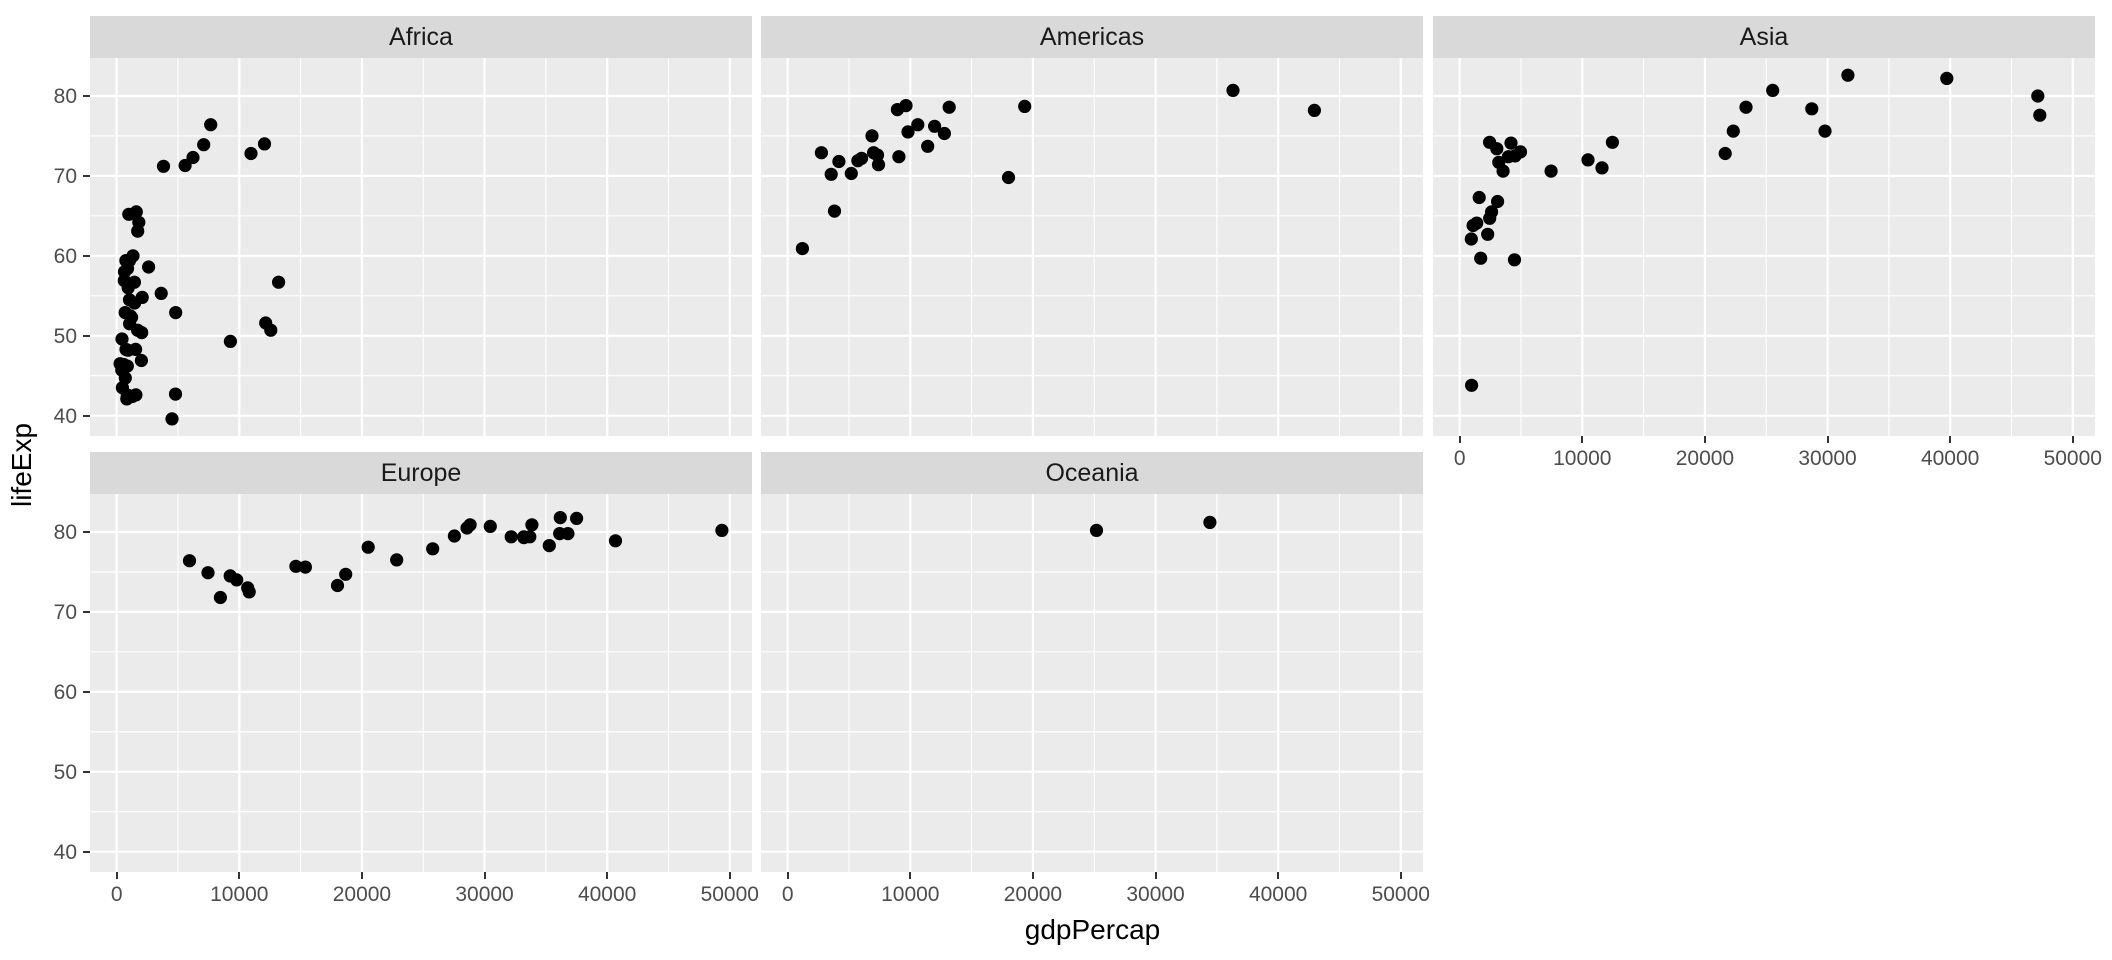  Describe the element at coordinates (1092, 929) in the screenshot. I see `x-axis-title: gdpPercap` at that location.